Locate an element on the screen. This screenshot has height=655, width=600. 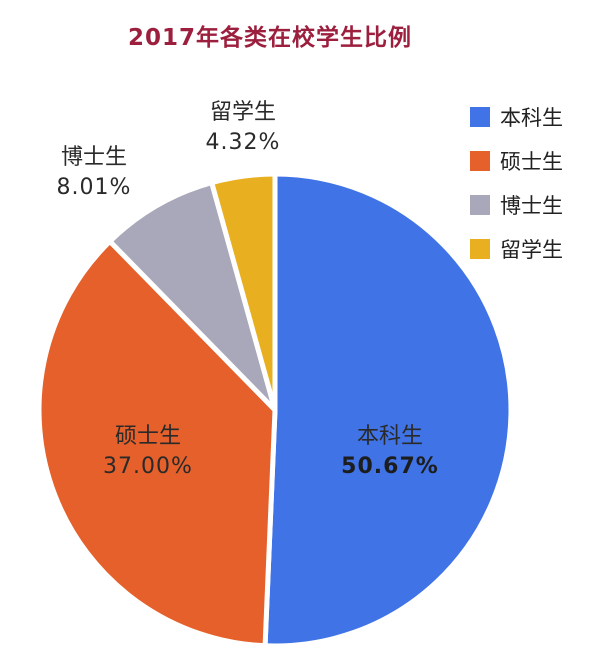
slice-label-percent: 50.67% is located at coordinates (390, 466).